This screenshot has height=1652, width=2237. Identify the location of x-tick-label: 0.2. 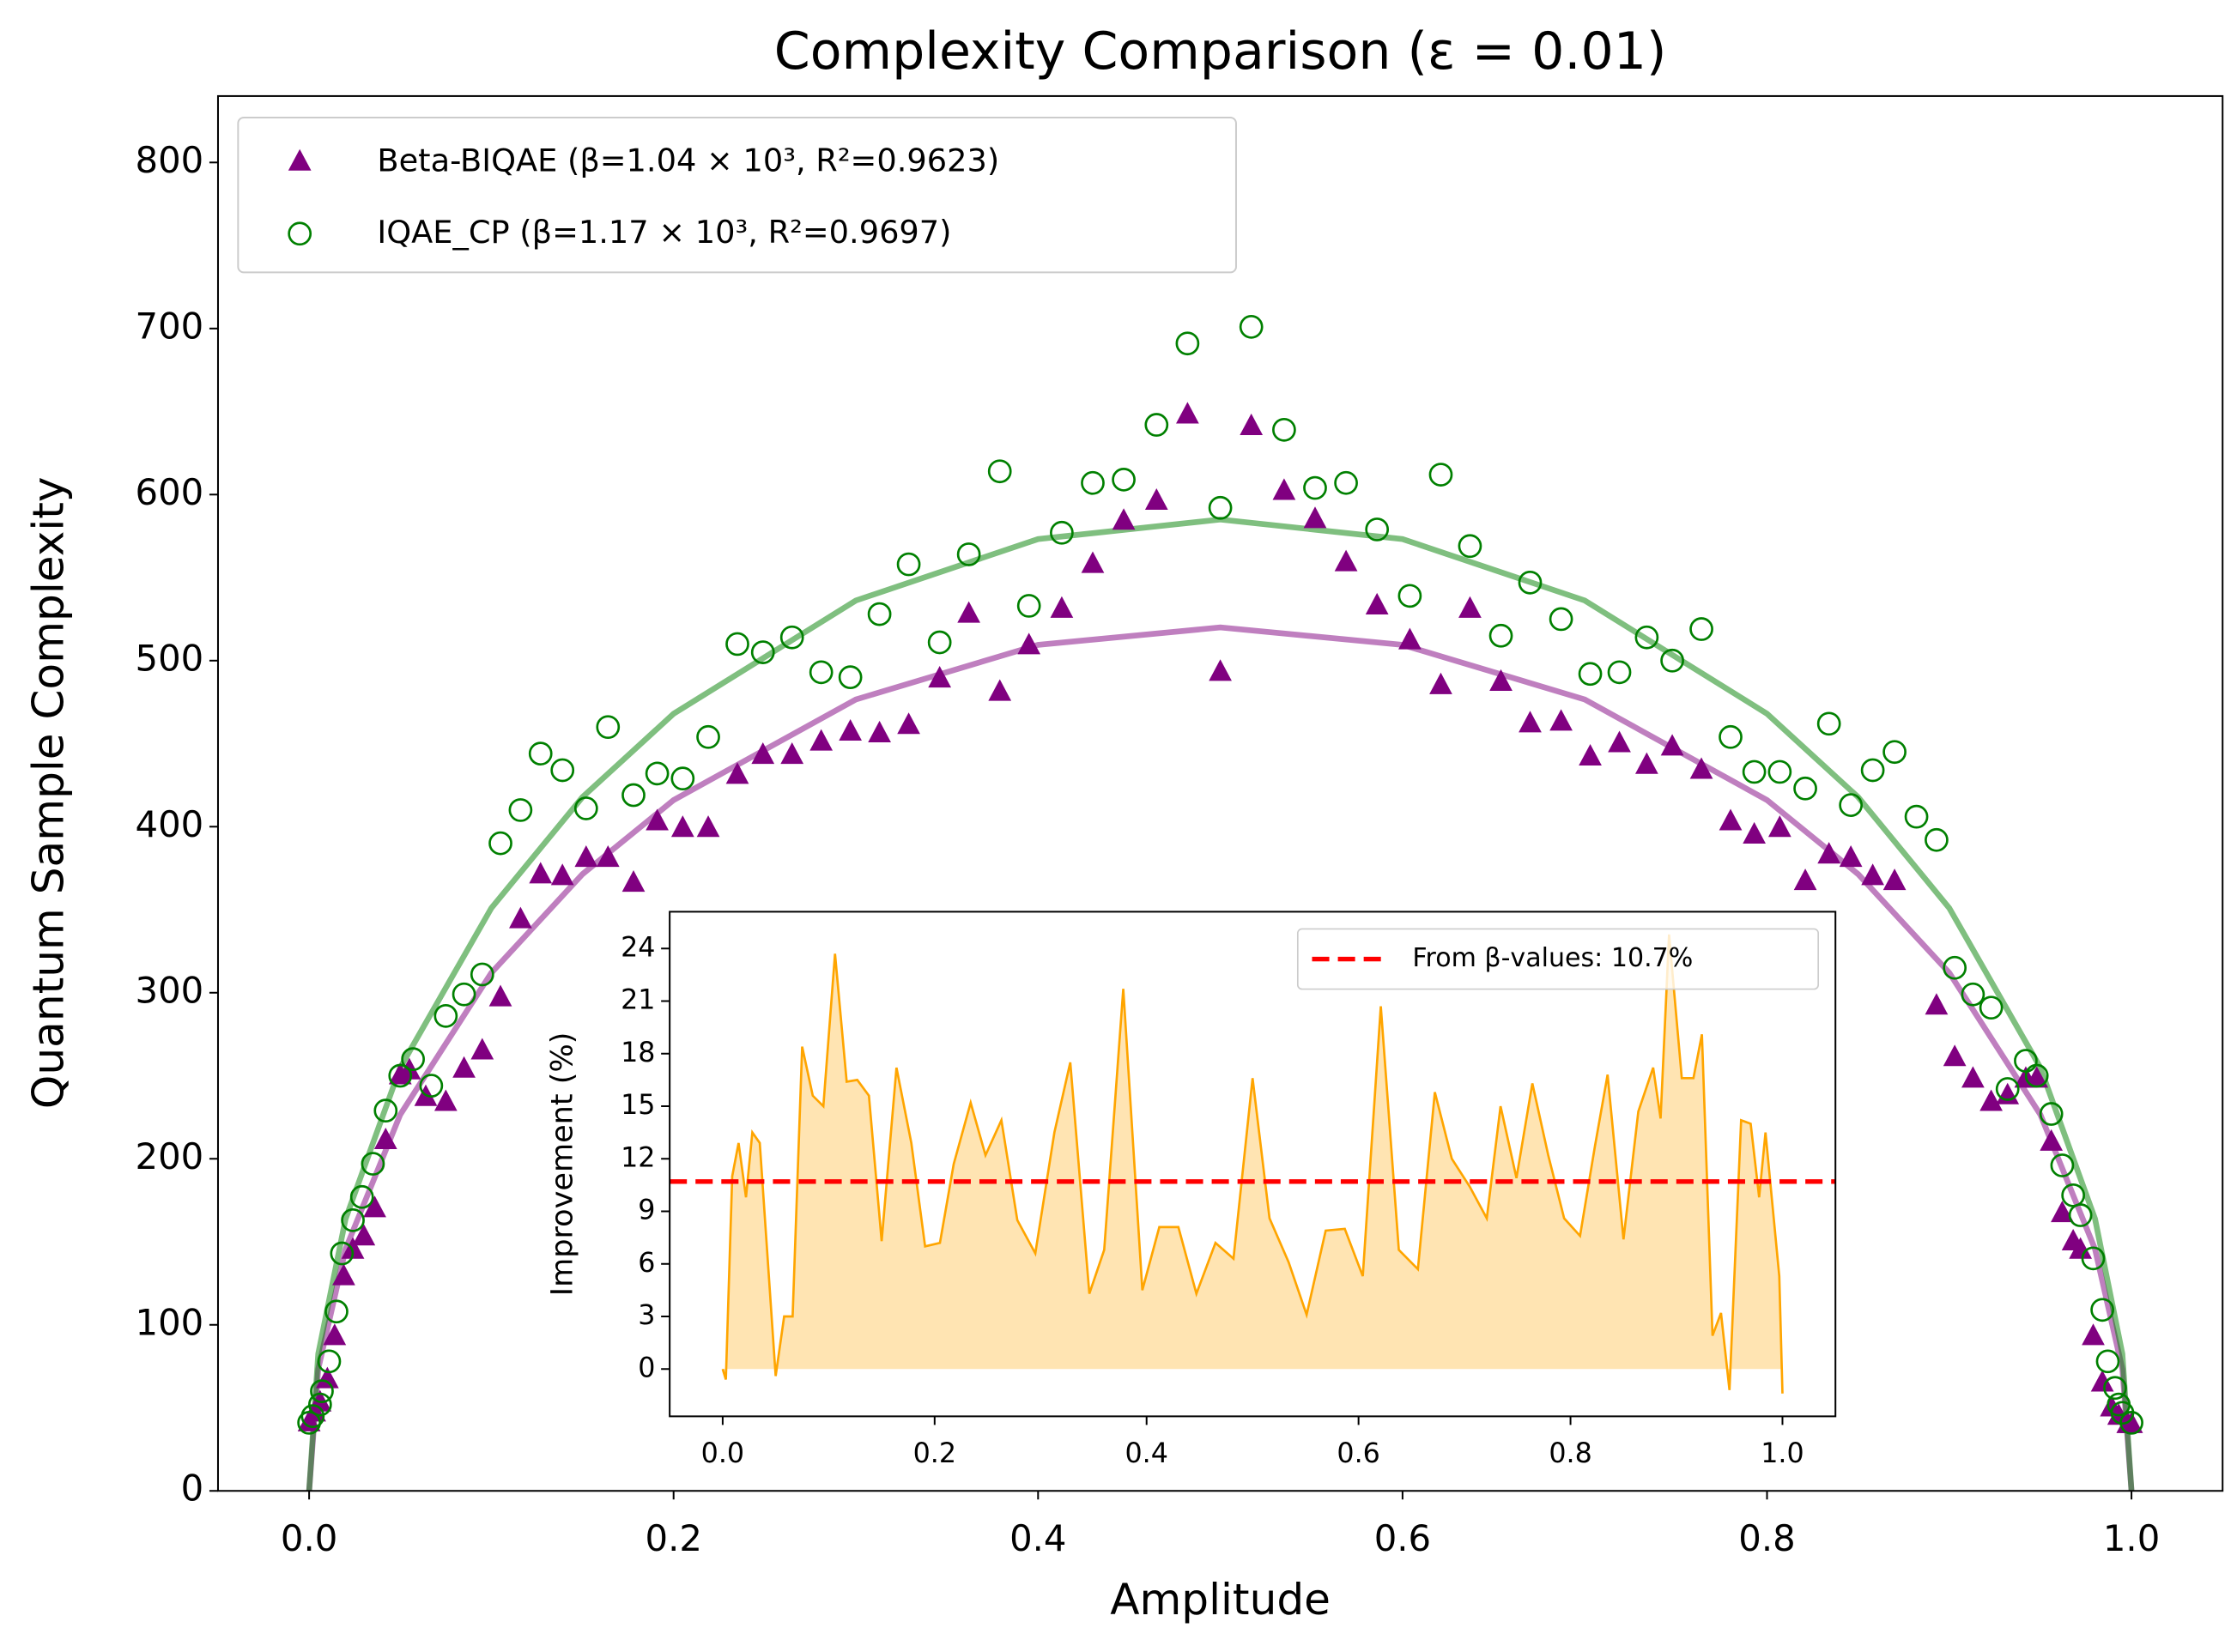
(934, 1453).